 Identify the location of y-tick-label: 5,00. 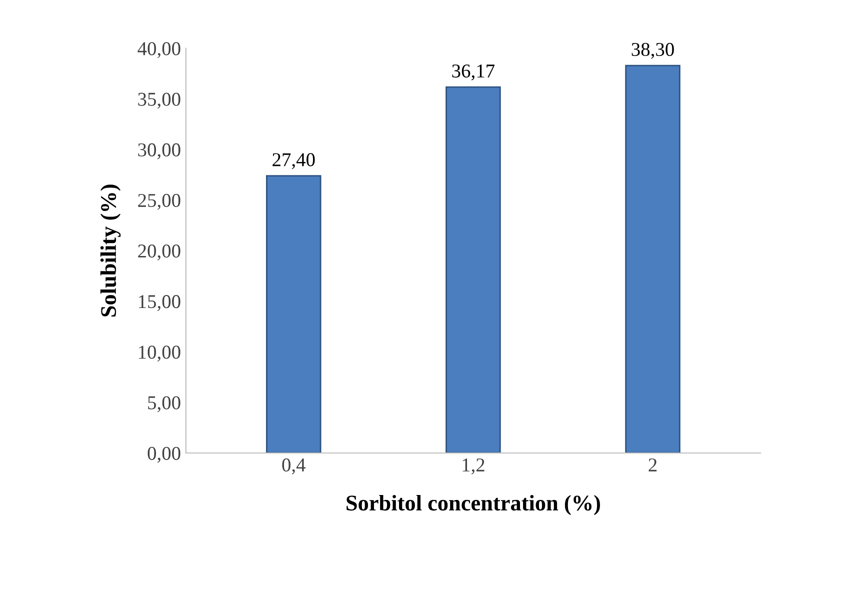
(164, 404).